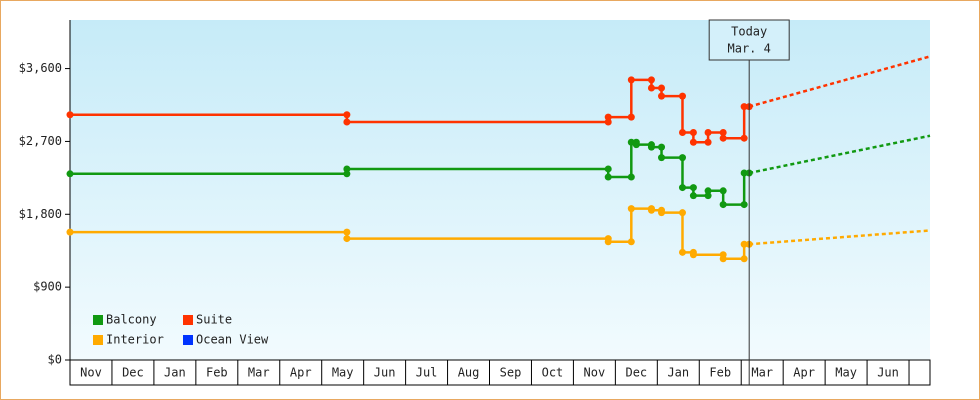  Describe the element at coordinates (427, 373) in the screenshot. I see `x-tick-label: Jul` at that location.